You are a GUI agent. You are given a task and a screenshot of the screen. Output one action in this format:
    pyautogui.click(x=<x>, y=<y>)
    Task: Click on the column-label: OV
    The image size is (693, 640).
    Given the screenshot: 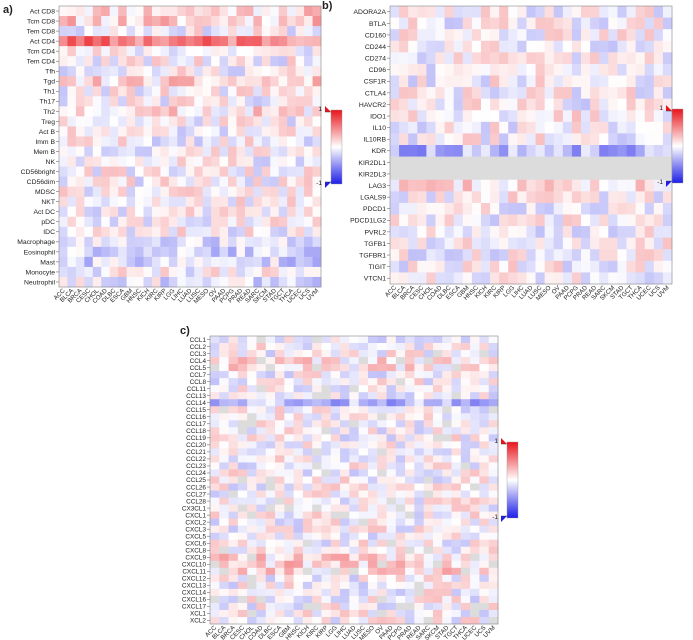 What is the action you would take?
    pyautogui.click(x=380, y=630)
    